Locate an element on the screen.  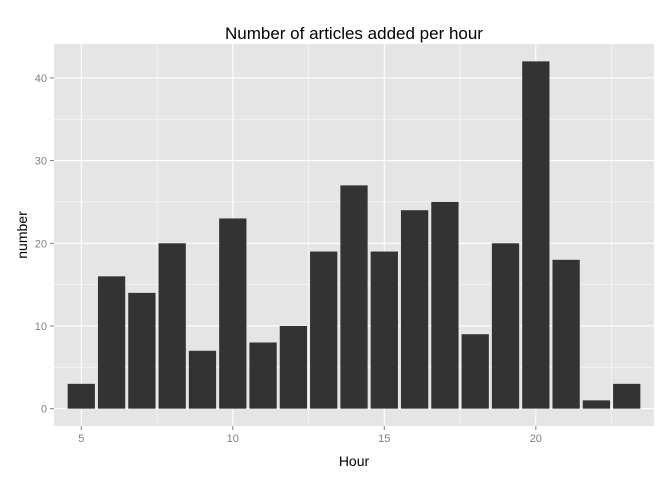
x-tick-label: 5 is located at coordinates (81, 439).